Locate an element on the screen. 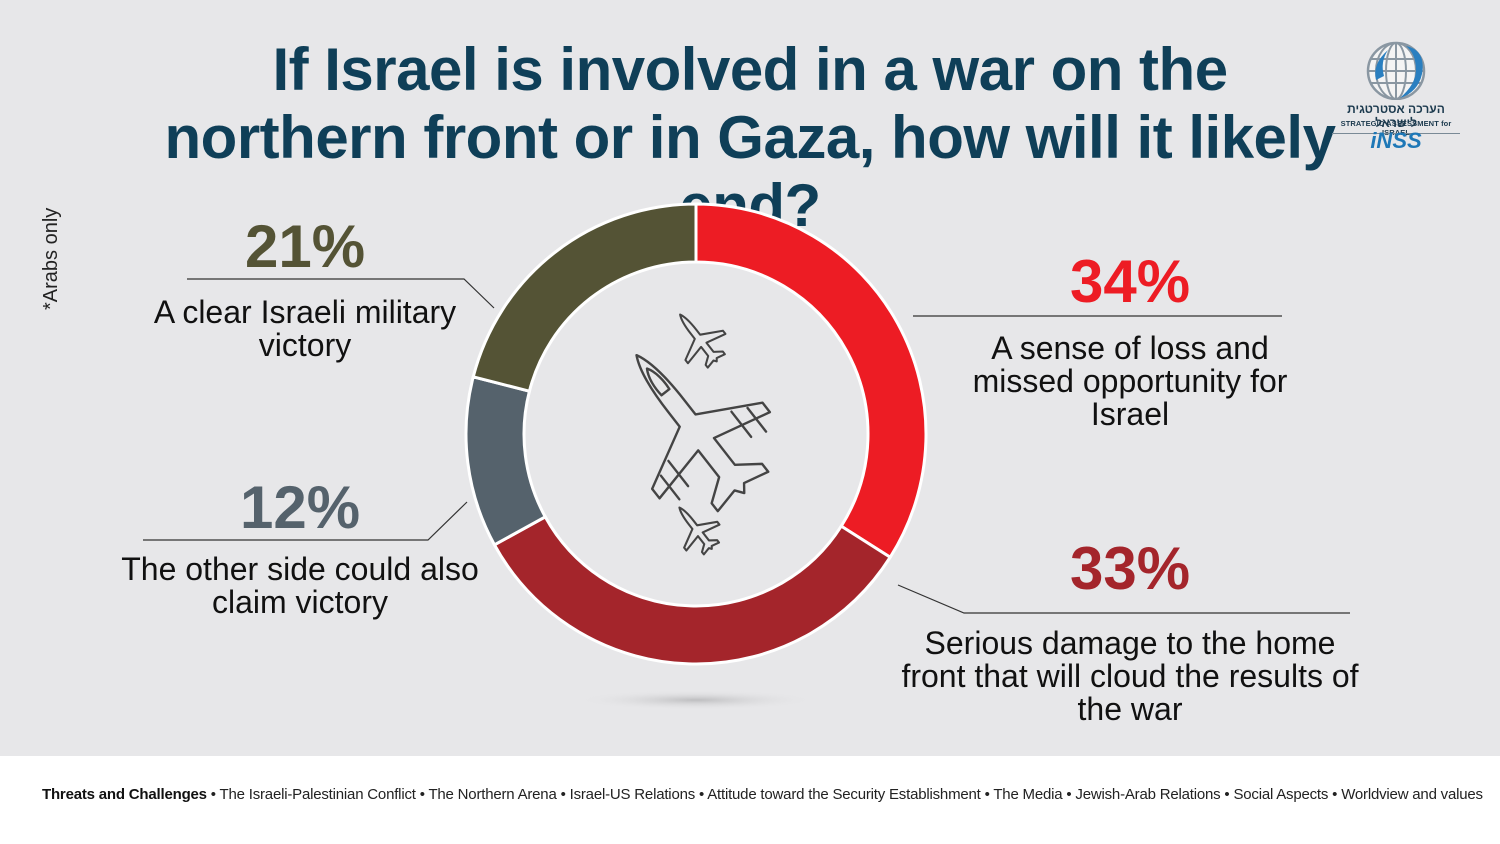  logo-hebrew-text: הערכה אסטרטגית לישראל is located at coordinates (1396, 116).